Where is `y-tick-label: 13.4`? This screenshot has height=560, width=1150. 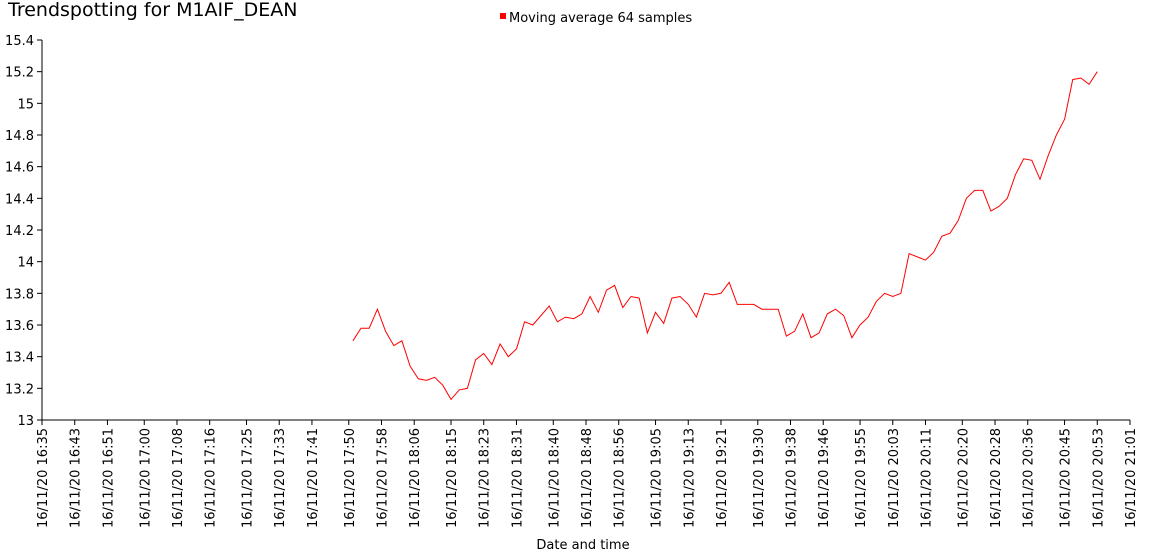 y-tick-label: 13.4 is located at coordinates (19, 358).